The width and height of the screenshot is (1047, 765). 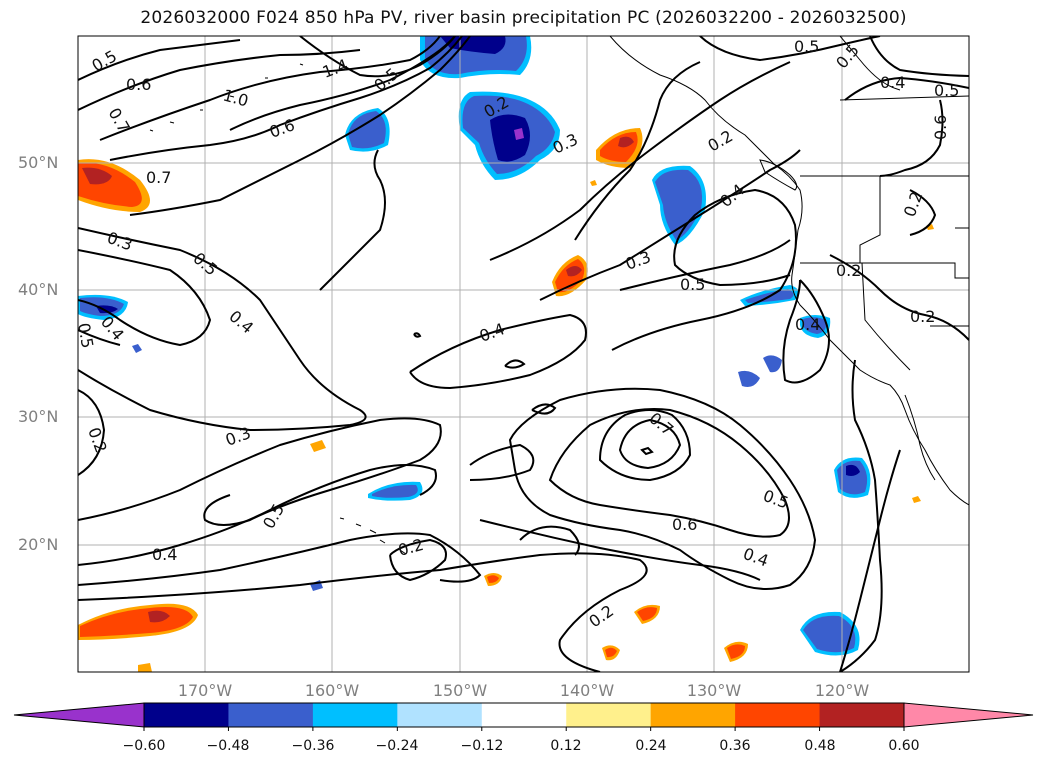 What do you see at coordinates (638, 260) in the screenshot?
I see `contour-label: 0.3` at bounding box center [638, 260].